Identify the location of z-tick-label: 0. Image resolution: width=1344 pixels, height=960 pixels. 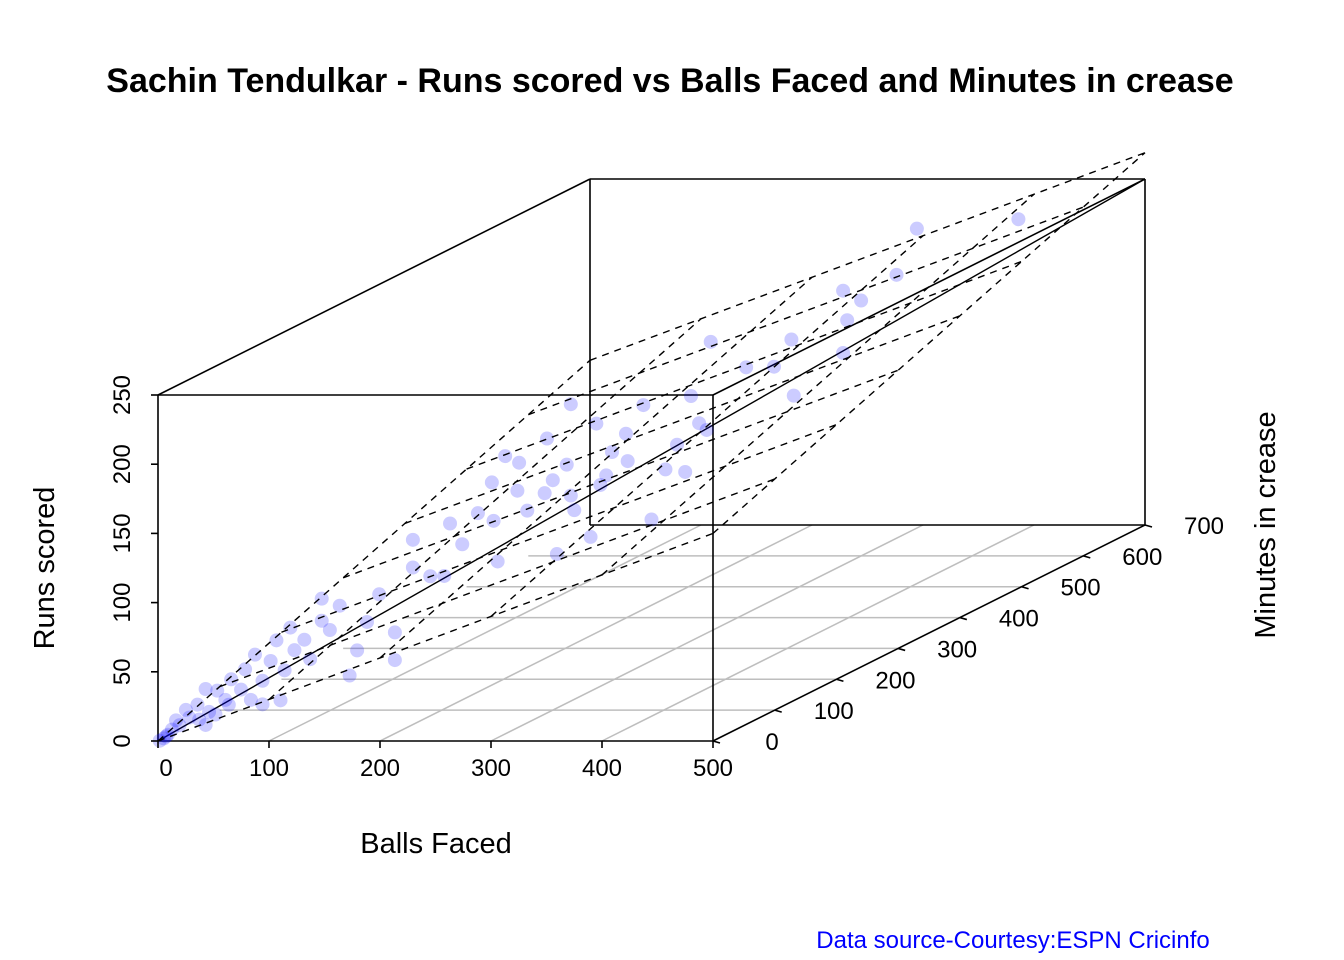
(122, 740).